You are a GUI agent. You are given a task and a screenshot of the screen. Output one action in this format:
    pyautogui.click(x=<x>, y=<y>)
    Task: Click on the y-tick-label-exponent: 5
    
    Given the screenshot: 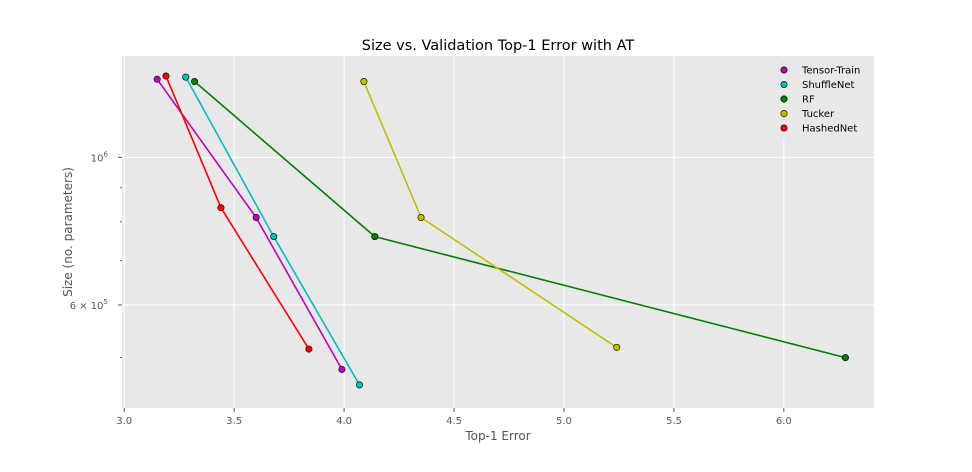 What is the action you would take?
    pyautogui.click(x=106, y=302)
    